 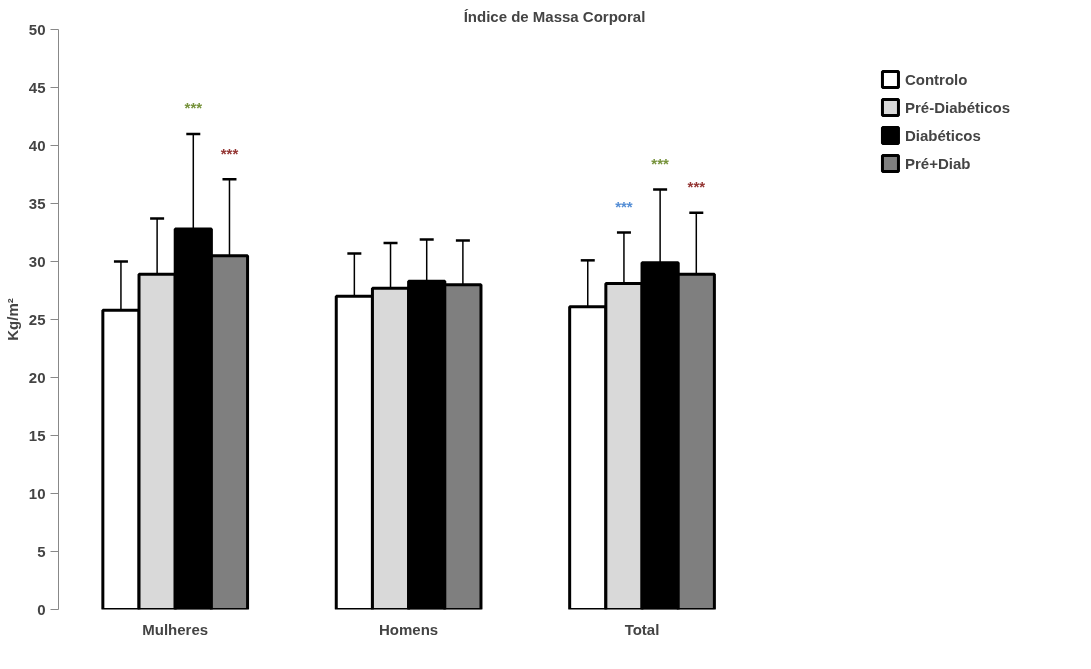 What do you see at coordinates (37, 435) in the screenshot?
I see `y-tick-label: 15` at bounding box center [37, 435].